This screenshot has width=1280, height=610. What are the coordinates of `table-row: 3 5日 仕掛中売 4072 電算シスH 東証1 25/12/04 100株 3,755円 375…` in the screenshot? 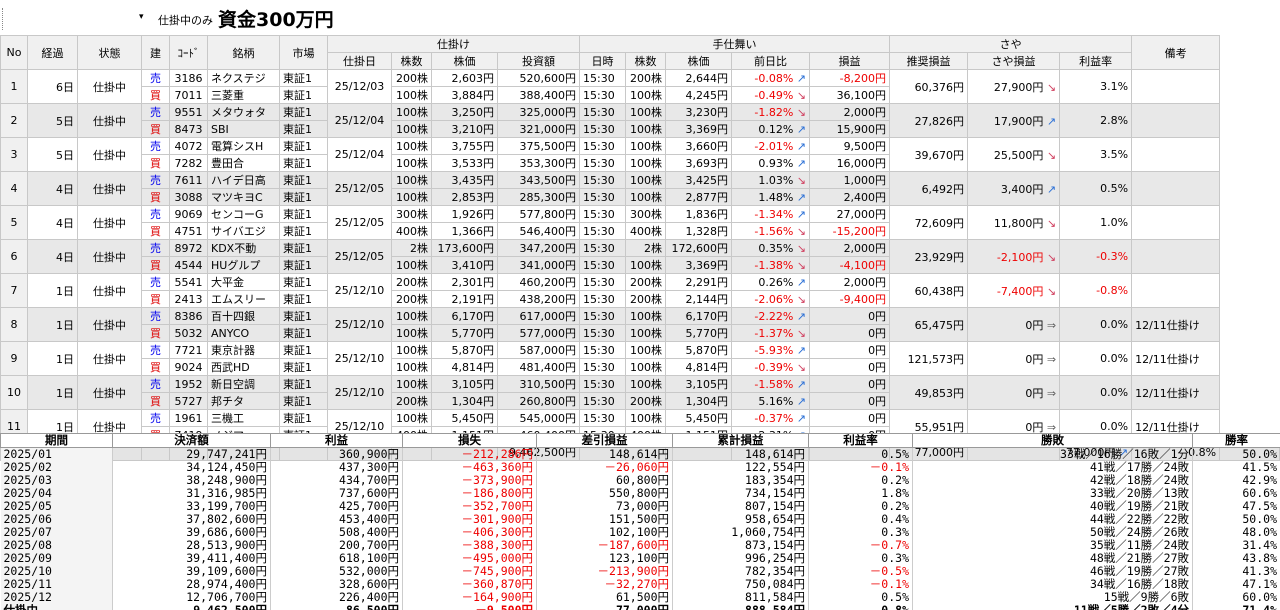 It's located at (640, 154).